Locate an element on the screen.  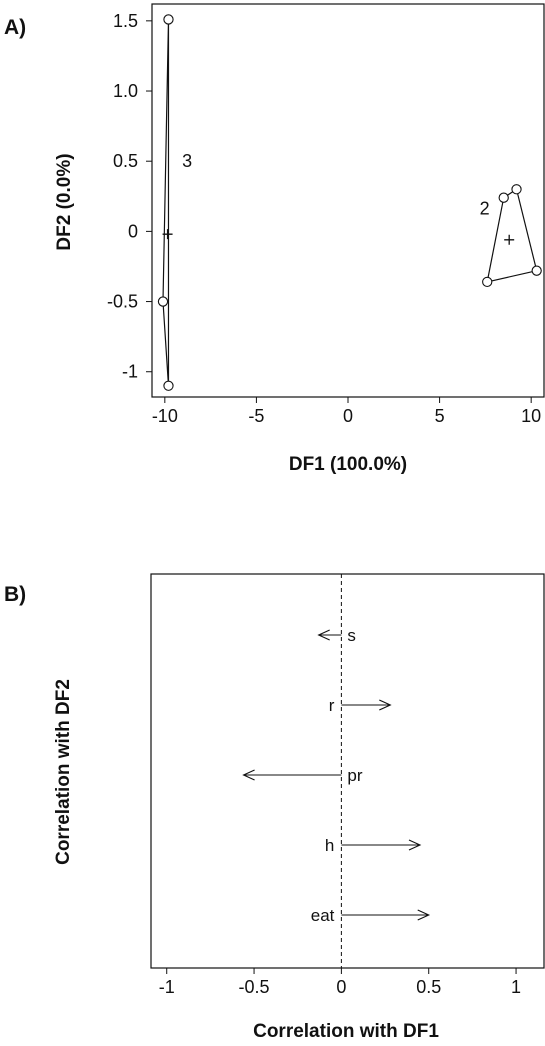
panel-a-group-2: 2 is located at coordinates (511, 236).